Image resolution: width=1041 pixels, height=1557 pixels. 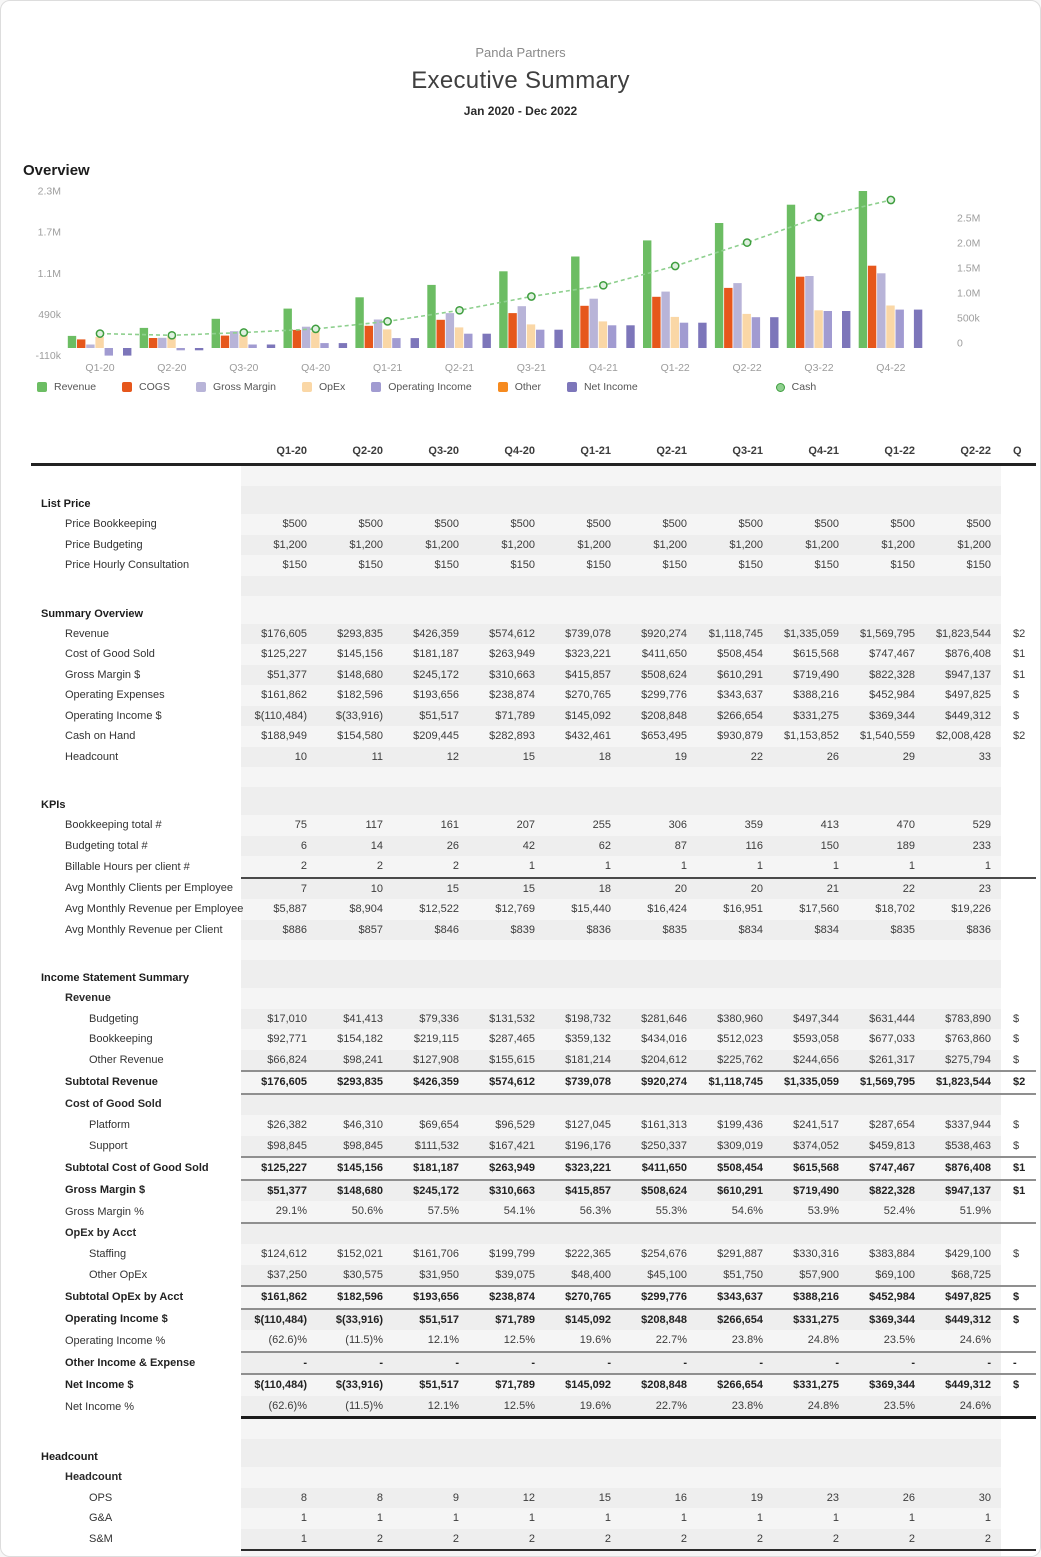 What do you see at coordinates (659, 1254) in the screenshot?
I see `cell: $254,676` at bounding box center [659, 1254].